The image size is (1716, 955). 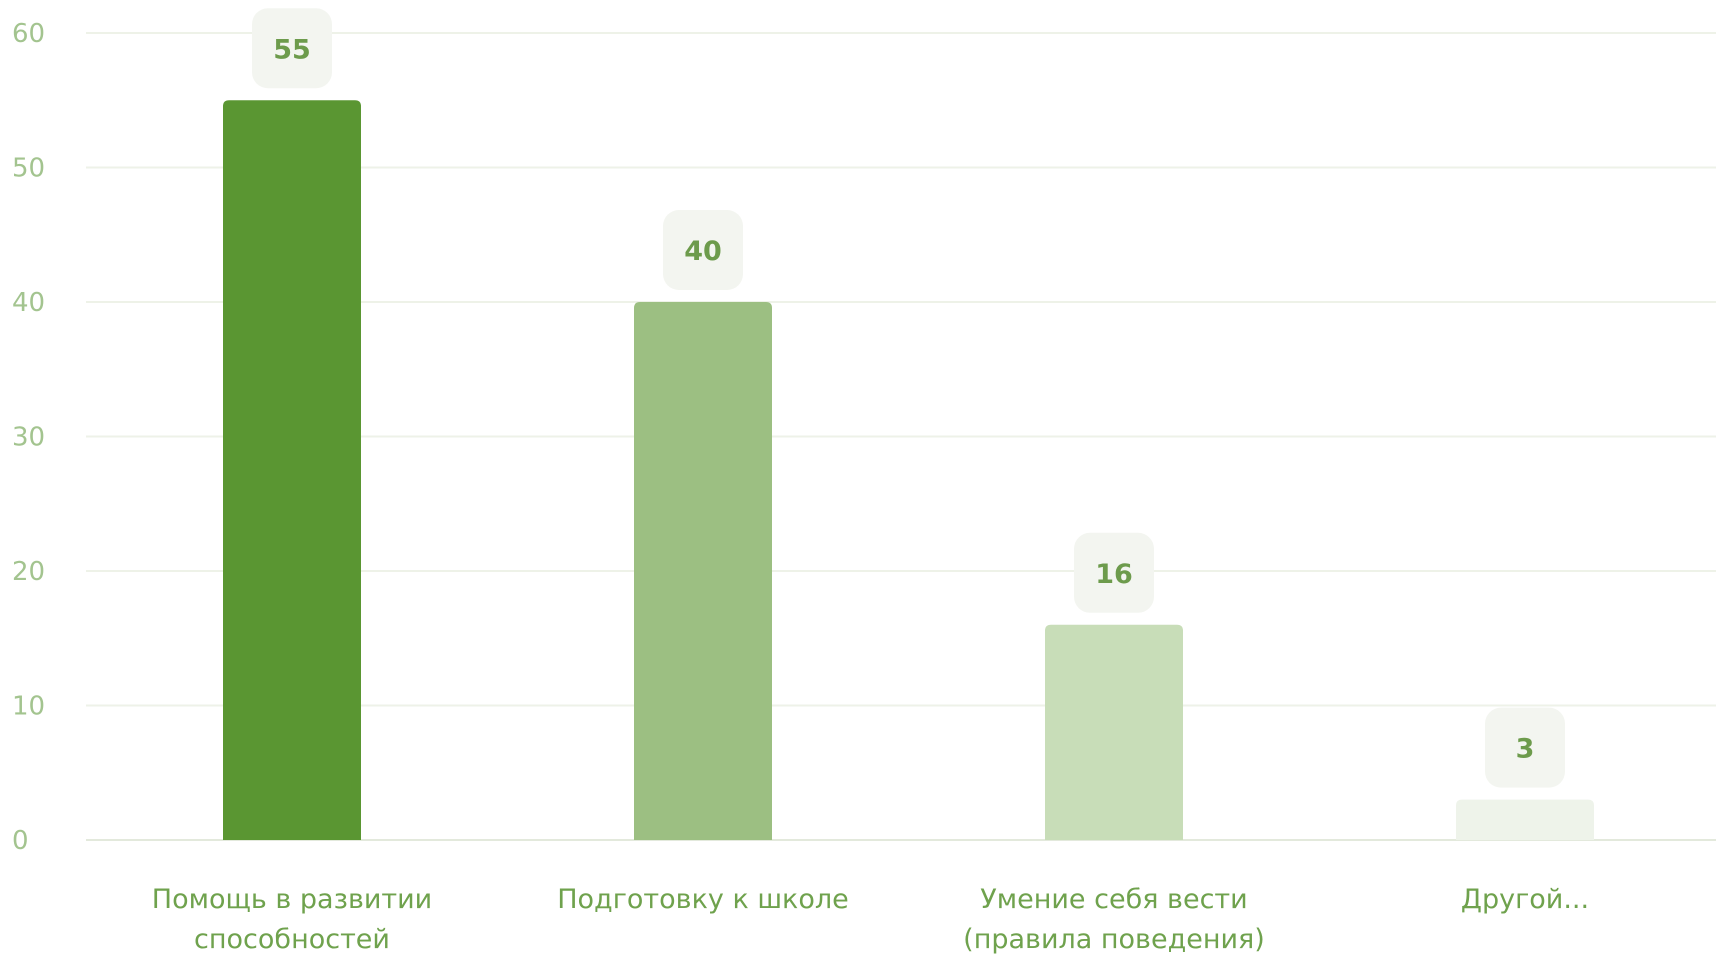 What do you see at coordinates (292, 899) in the screenshot?
I see `category-label: Помощь в развитии` at bounding box center [292, 899].